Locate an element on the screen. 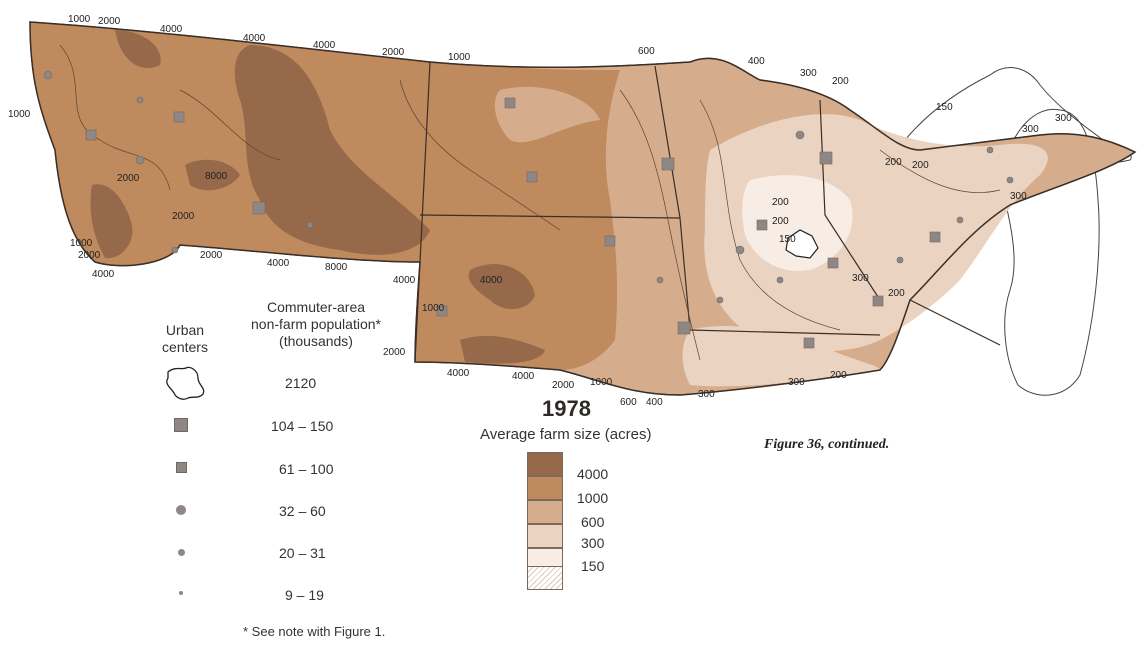  legend-farm-label: 4000 is located at coordinates (593, 474).